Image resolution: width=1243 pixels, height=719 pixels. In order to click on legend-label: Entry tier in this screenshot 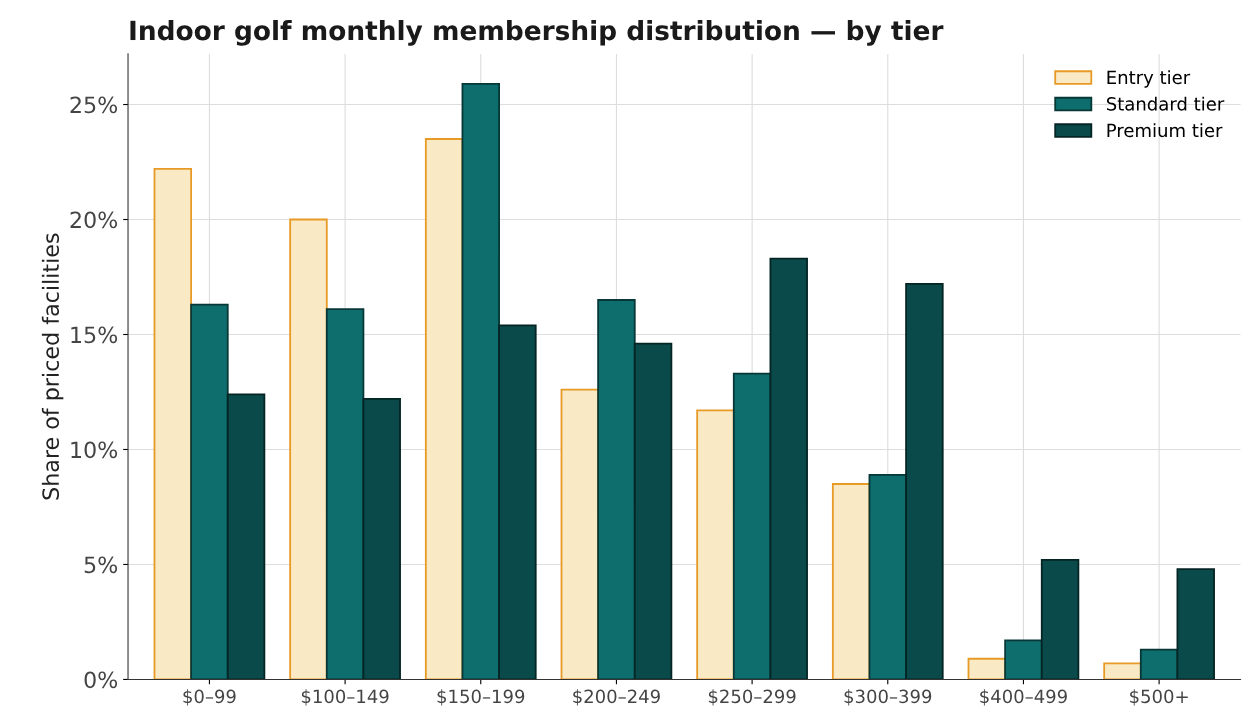, I will do `click(1149, 79)`.